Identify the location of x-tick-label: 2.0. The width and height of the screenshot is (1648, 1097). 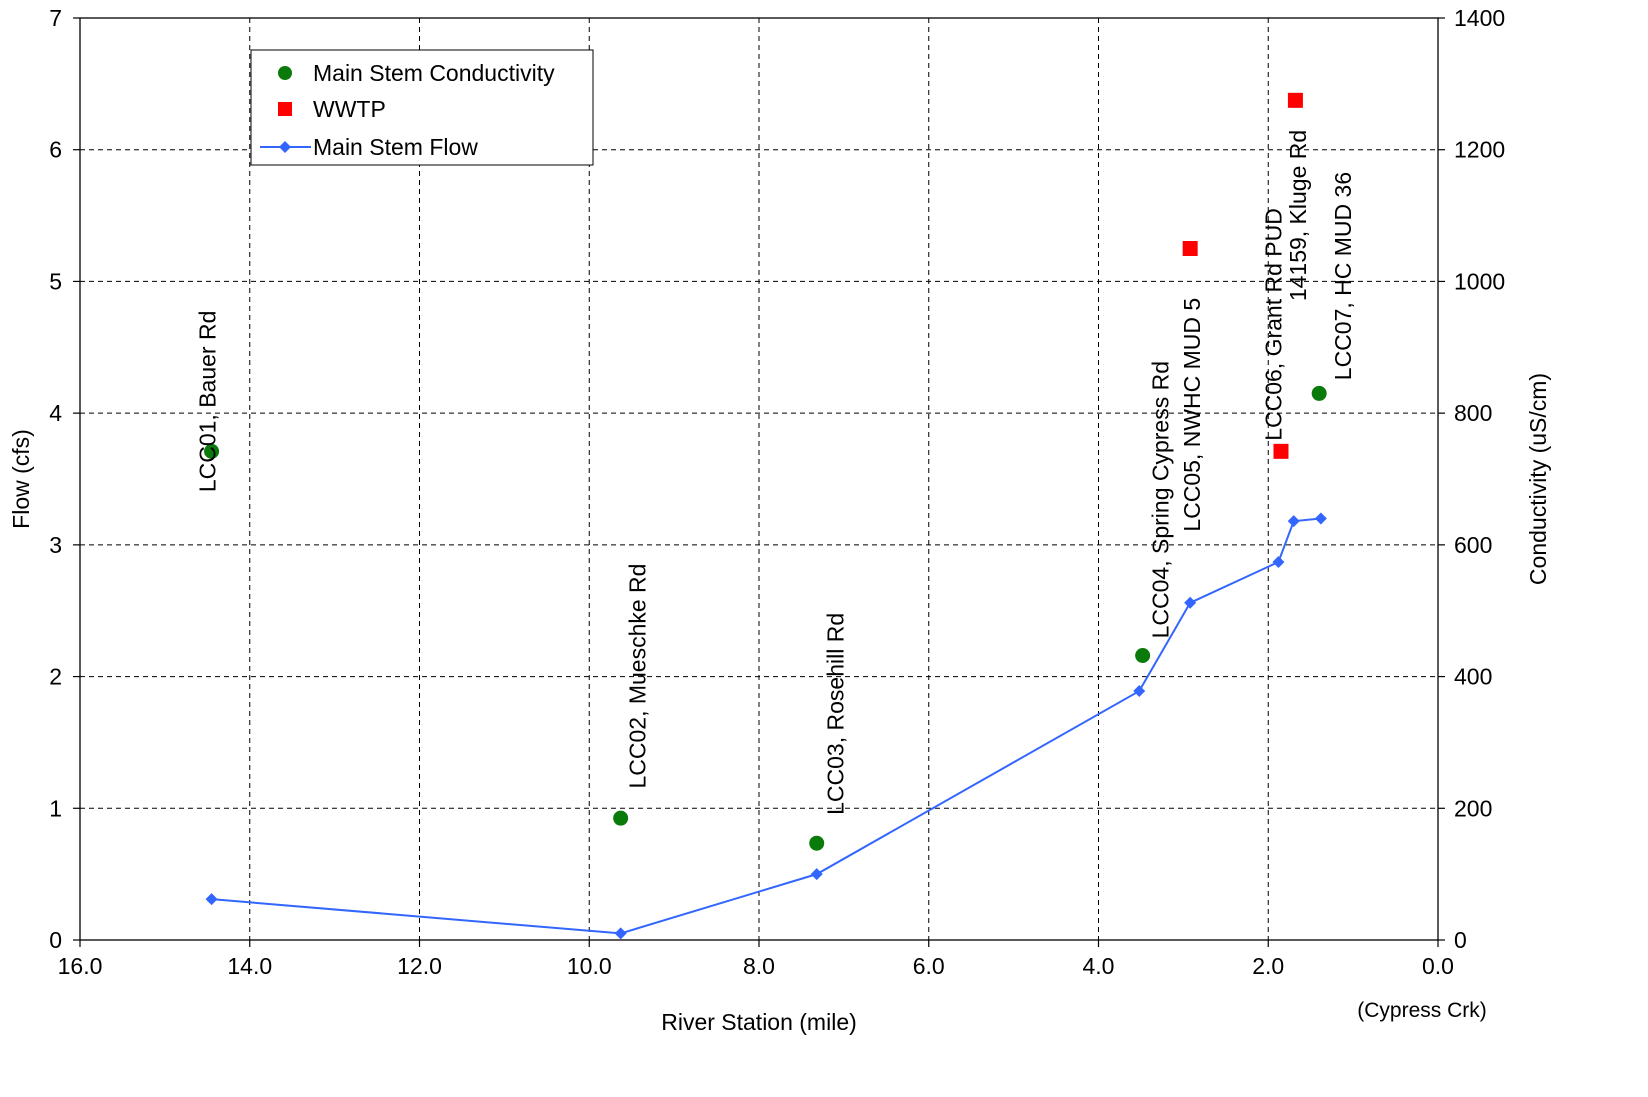
(1268, 966).